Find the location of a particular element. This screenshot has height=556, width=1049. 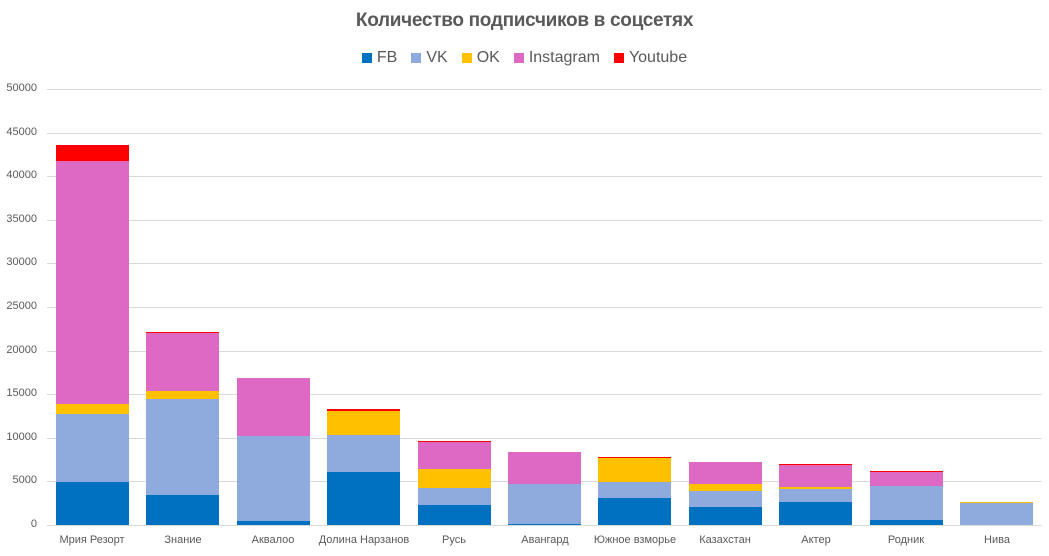

chart-legend: FB VK OK Instagram Youtube is located at coordinates (524, 58).